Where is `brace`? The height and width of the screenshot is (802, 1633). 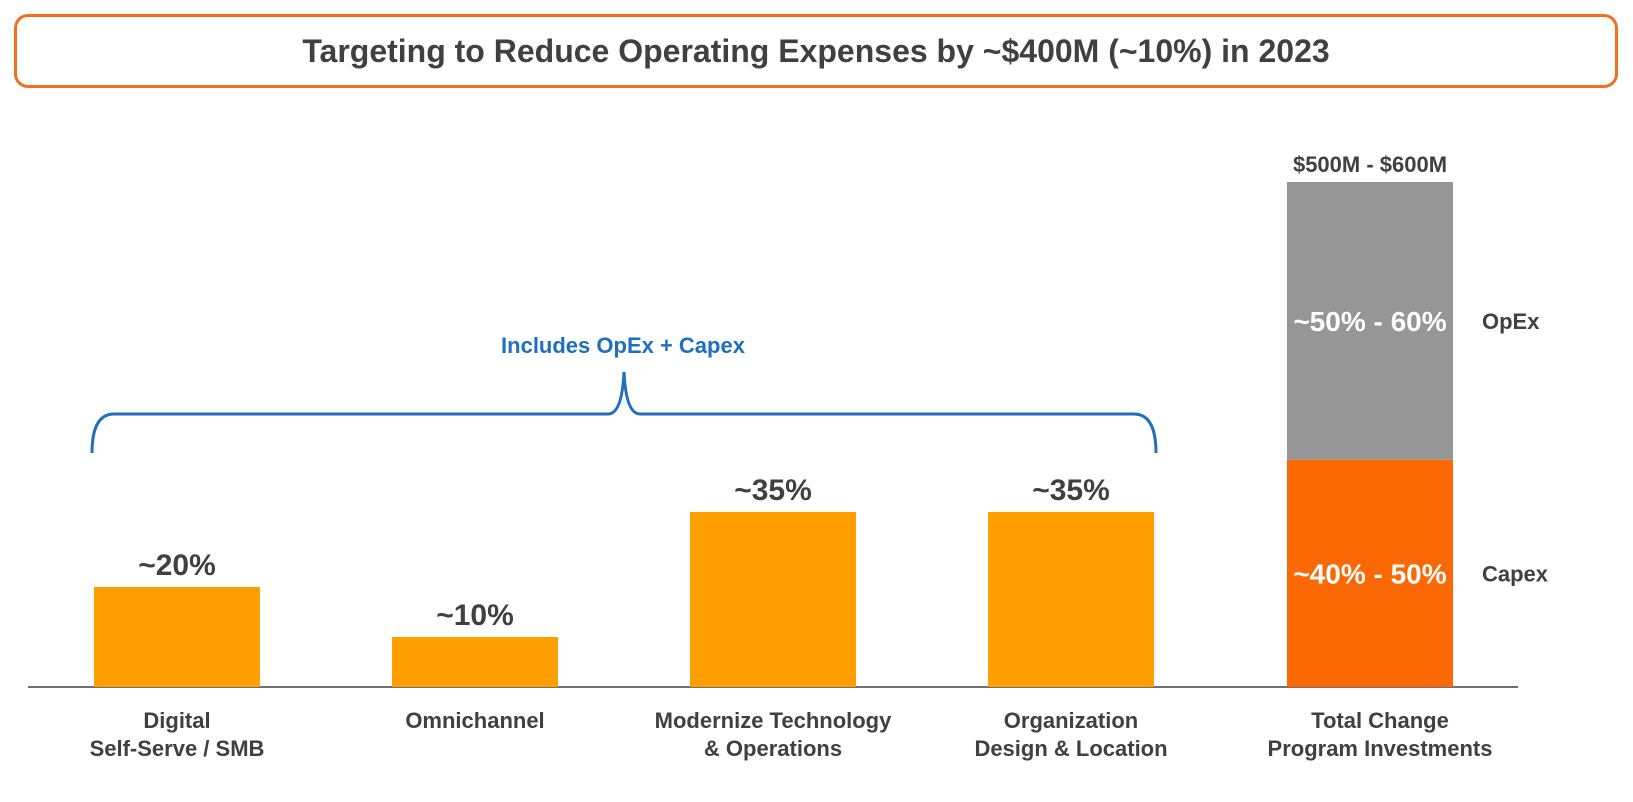
brace is located at coordinates (624, 412).